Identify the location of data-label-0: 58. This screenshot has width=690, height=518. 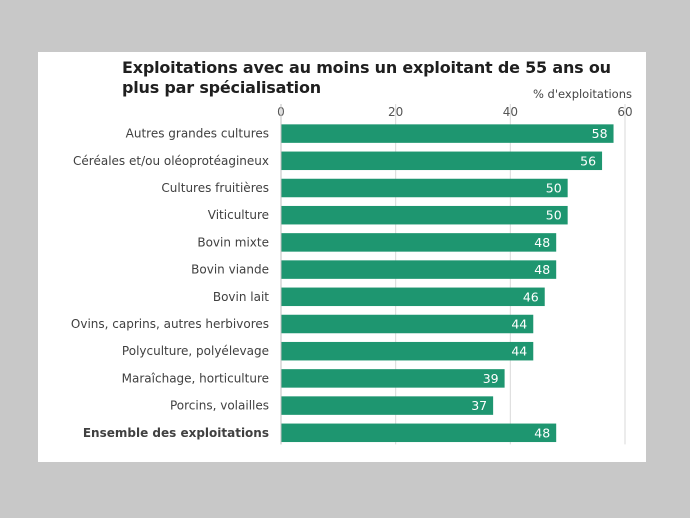
(600, 133).